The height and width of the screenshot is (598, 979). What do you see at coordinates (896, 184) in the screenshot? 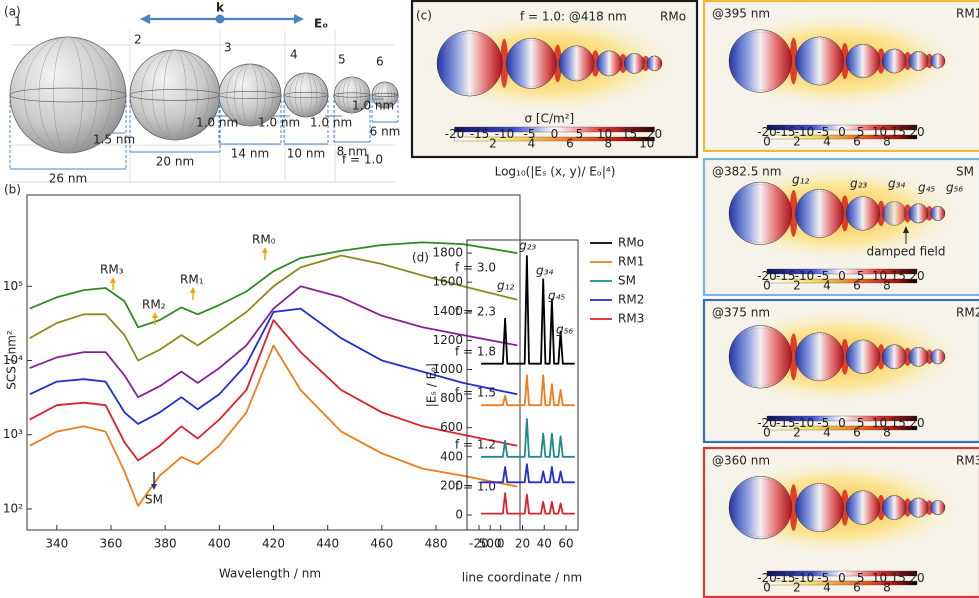
I see `gap-label: g₃₄` at bounding box center [896, 184].